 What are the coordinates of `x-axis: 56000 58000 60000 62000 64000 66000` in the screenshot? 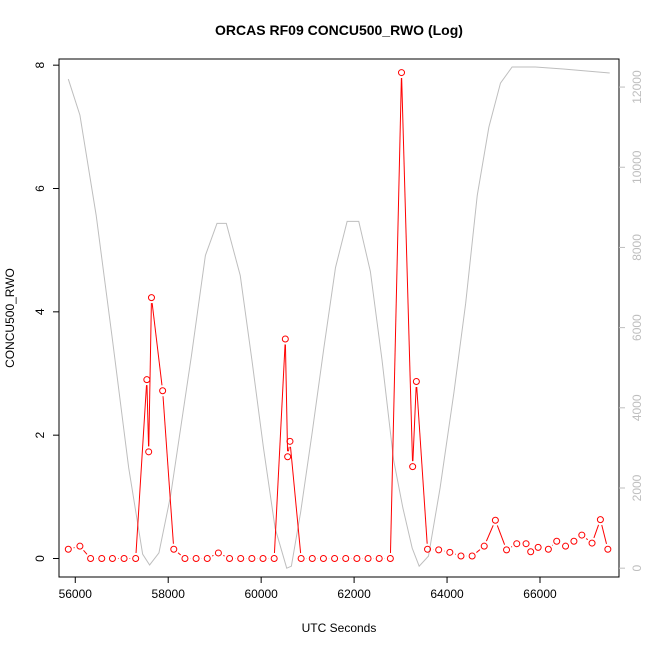 It's located at (308, 589).